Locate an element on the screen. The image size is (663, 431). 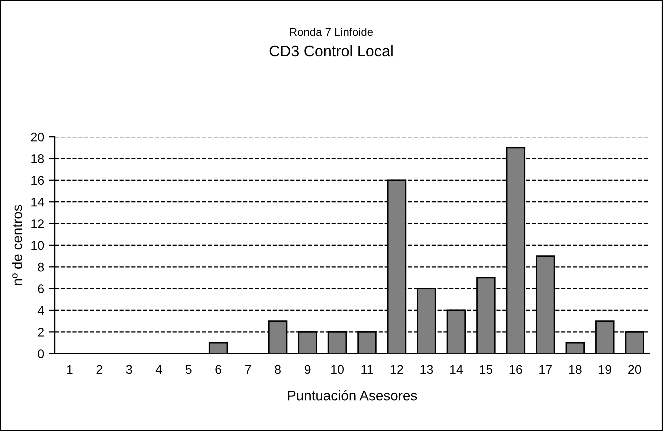
y-tick-label: 12 is located at coordinates (38, 224).